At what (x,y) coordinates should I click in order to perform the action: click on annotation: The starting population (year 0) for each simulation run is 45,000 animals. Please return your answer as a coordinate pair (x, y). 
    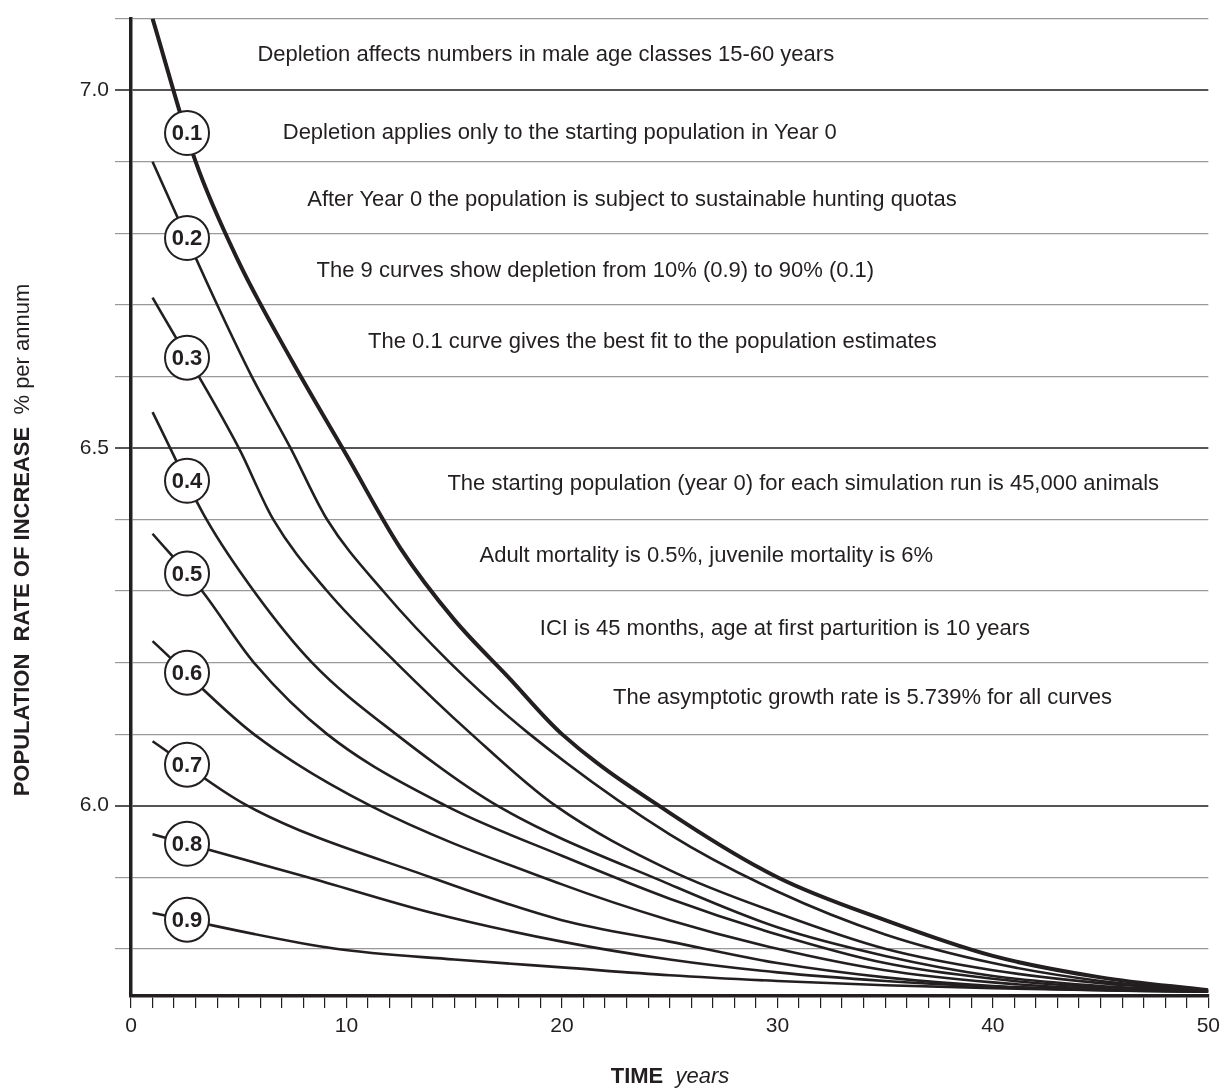
    Looking at the image, I should click on (803, 482).